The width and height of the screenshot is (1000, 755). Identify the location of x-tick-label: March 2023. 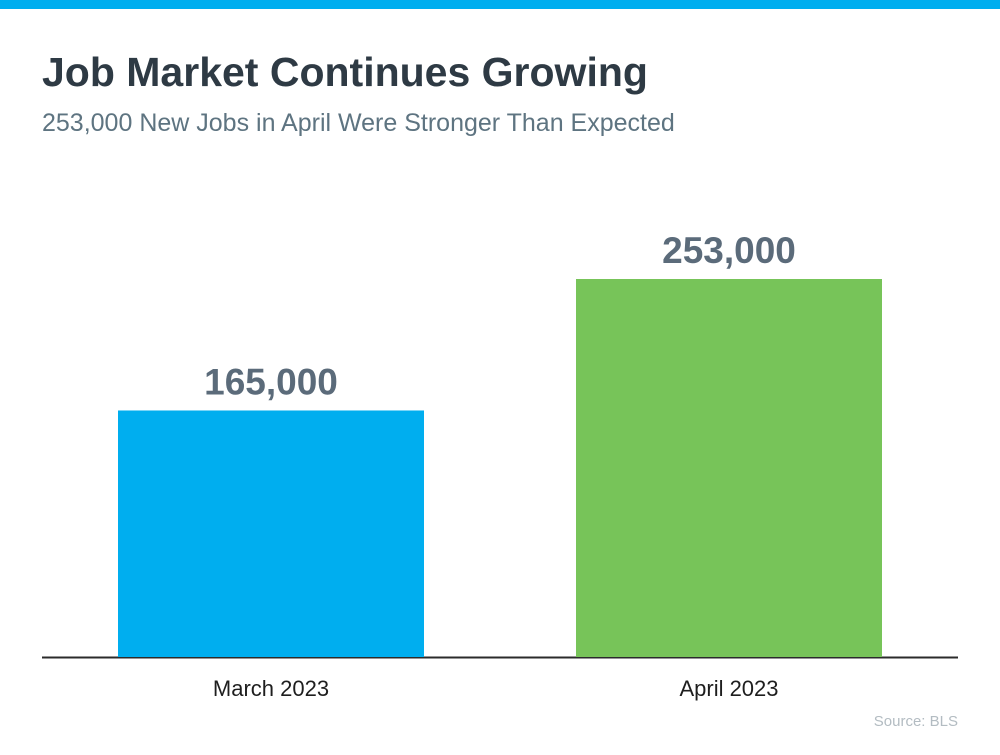
(271, 688).